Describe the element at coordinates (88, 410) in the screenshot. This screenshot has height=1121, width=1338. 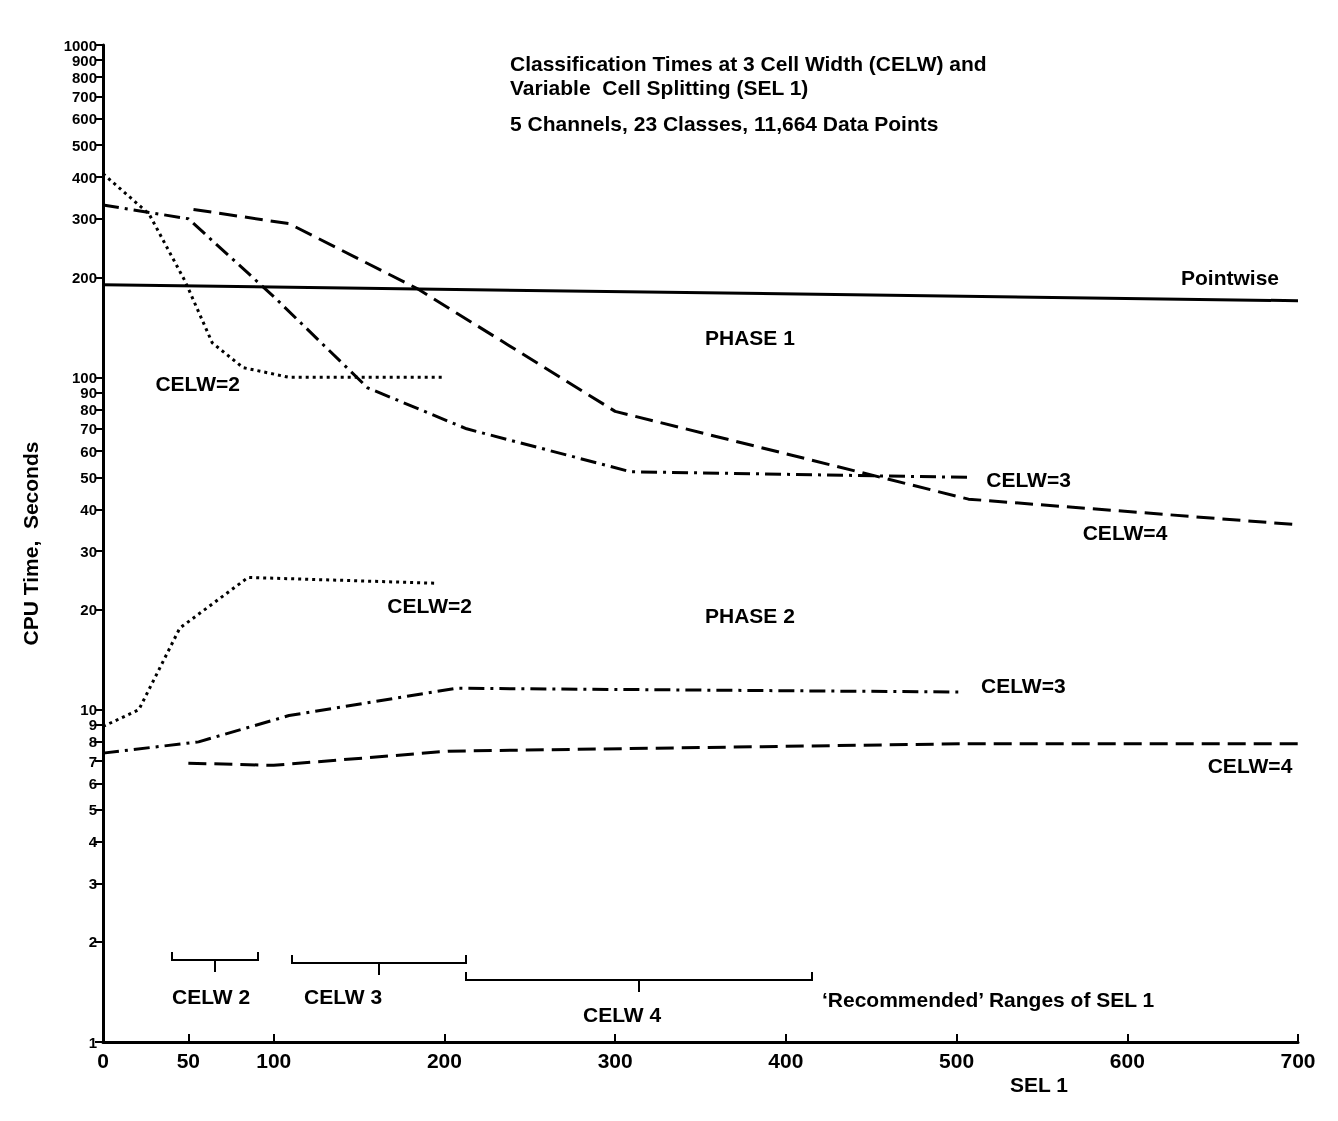
I see `y-tick-label: 80` at that location.